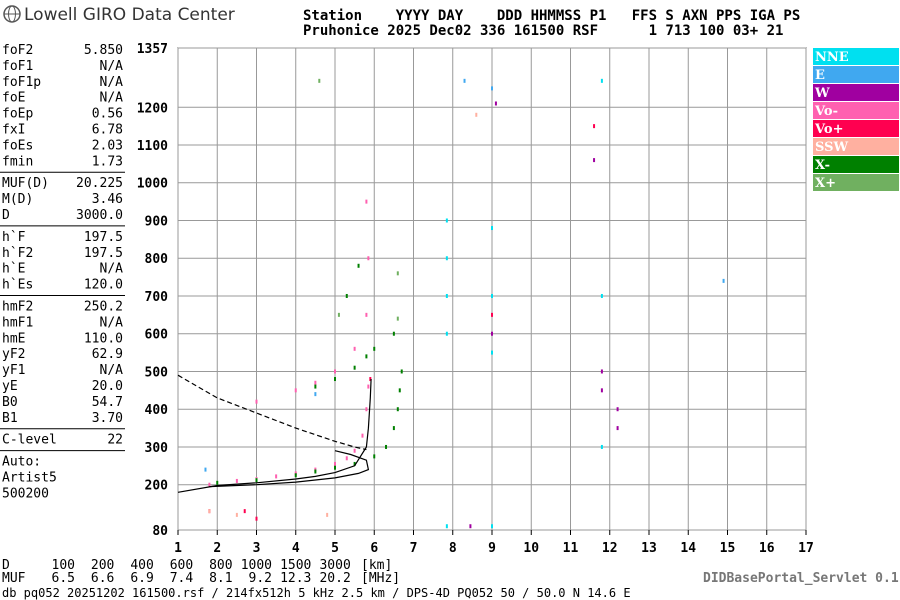 The height and width of the screenshot is (600, 900). I want to click on param-name: fxI, so click(13, 130).